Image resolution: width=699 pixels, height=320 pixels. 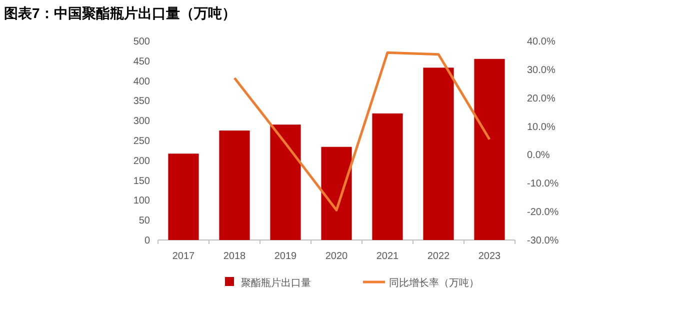 I want to click on y2-tick-label: -10.0%, so click(x=543, y=184).